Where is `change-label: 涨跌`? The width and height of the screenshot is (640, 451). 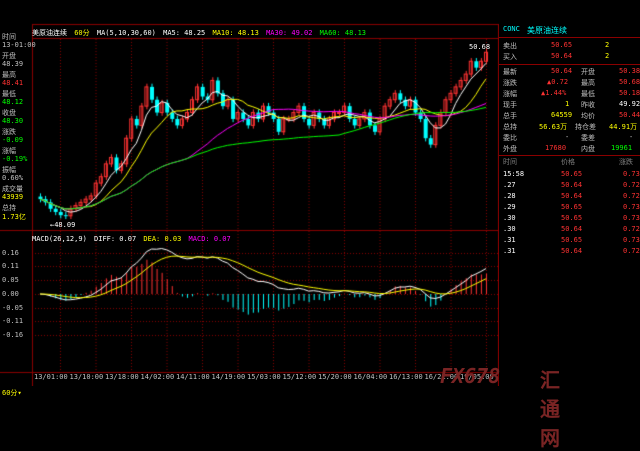
change-label: 涨跌 is located at coordinates (9, 132).